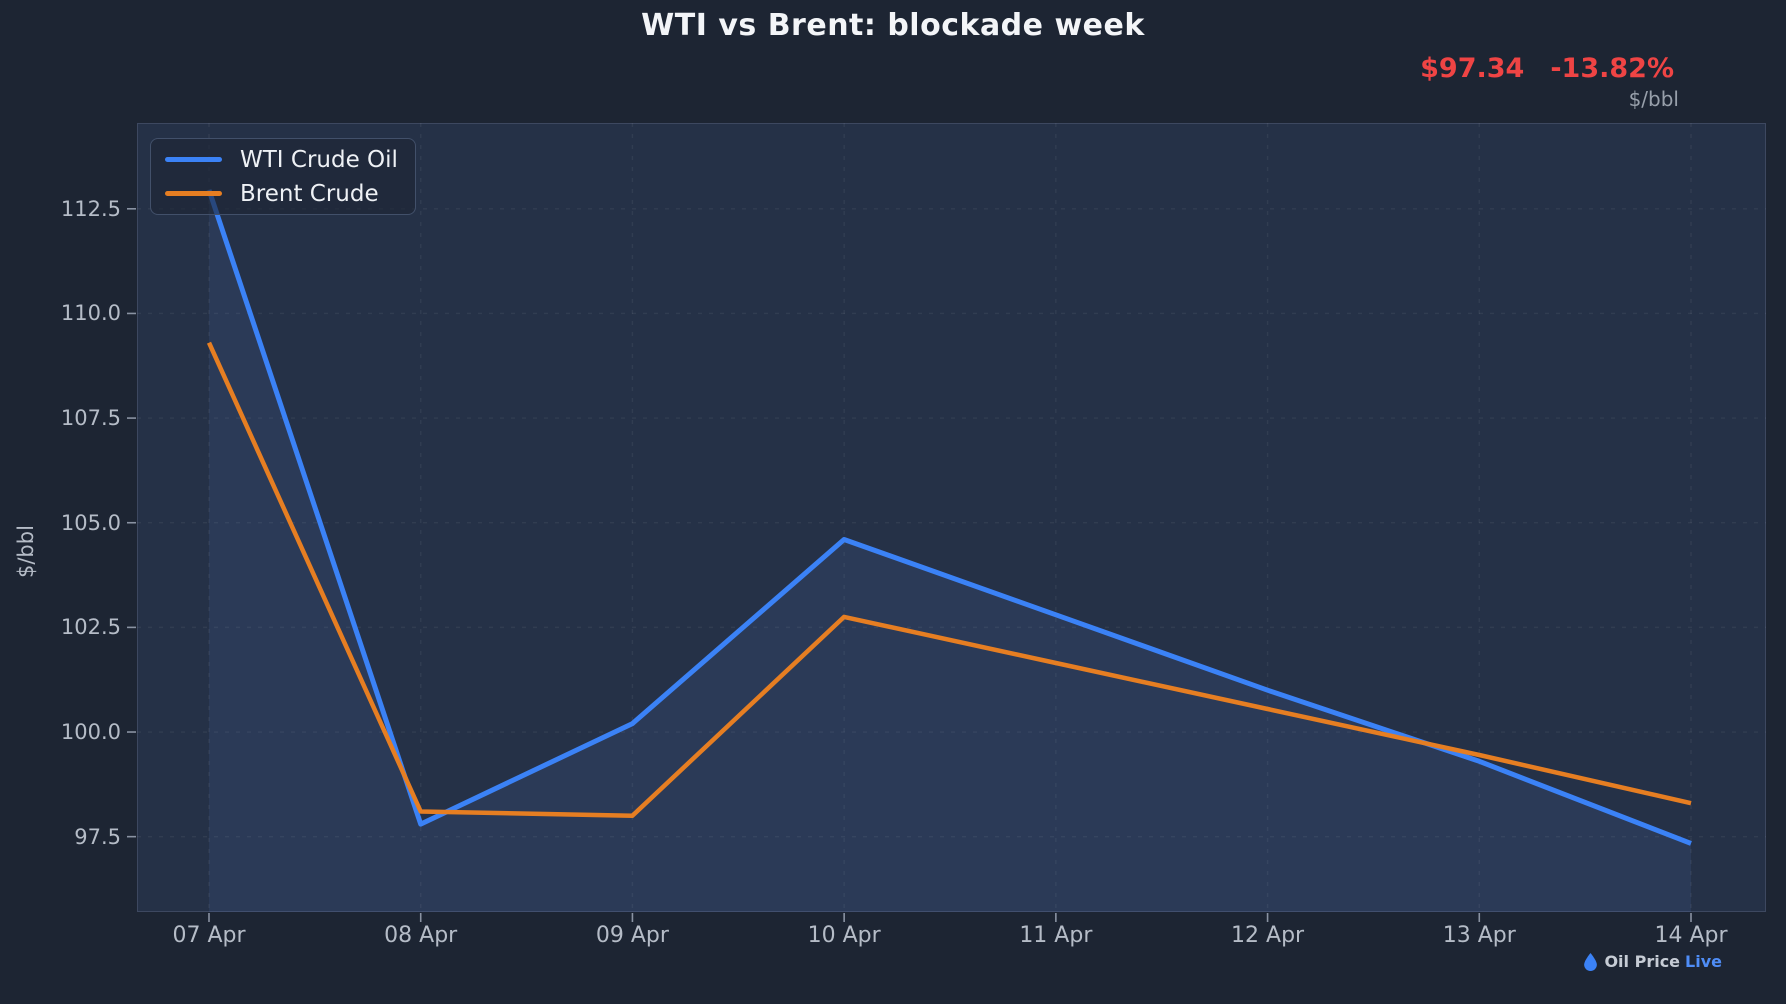  I want to click on y-axis-tick-labels: 97.5 100.0 102.5 105.0 107.5 110.0 112.5, so click(60, 517).